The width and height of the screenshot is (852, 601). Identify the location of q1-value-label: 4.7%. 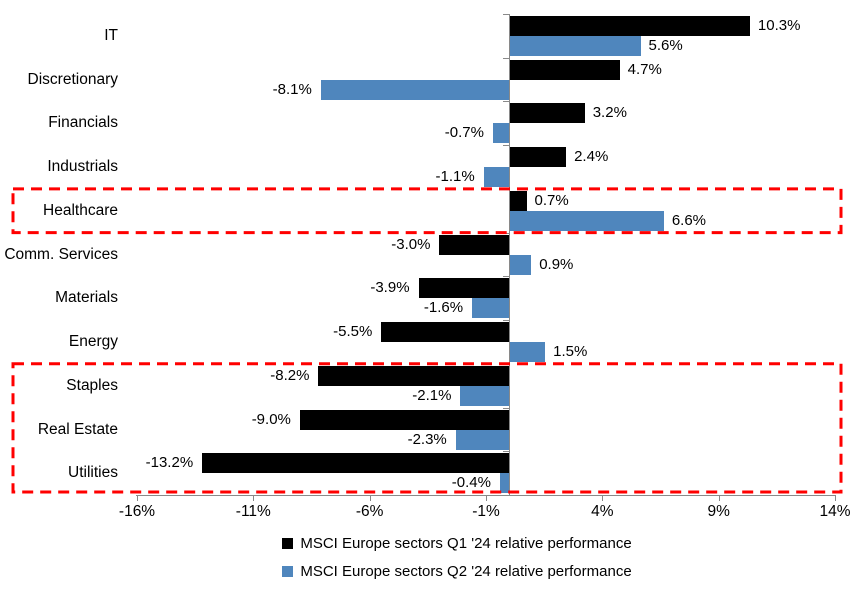
(644, 69).